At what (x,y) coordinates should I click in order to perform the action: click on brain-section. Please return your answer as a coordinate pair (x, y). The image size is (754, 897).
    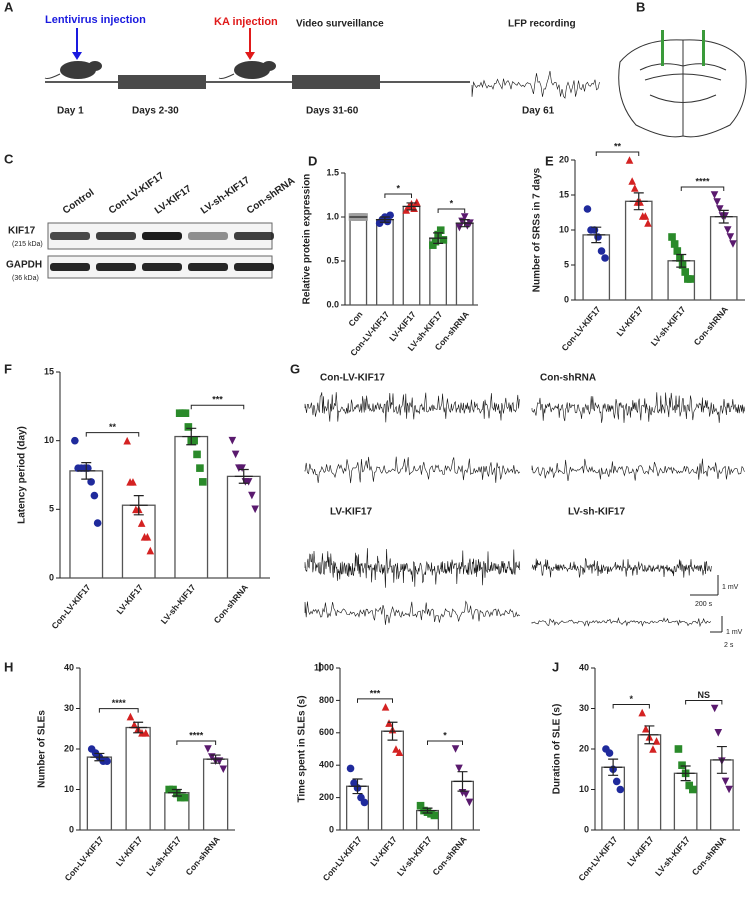
    Looking at the image, I should click on (682, 84).